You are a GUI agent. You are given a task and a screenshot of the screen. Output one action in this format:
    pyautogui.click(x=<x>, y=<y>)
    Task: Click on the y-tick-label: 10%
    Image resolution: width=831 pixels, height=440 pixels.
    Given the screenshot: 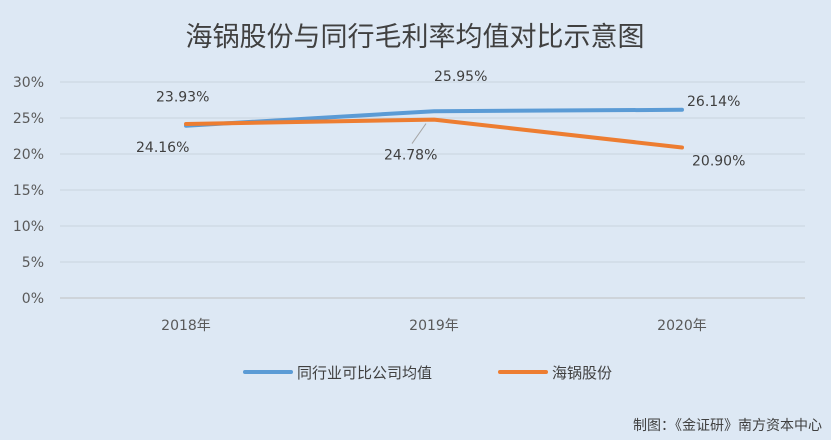 What is the action you would take?
    pyautogui.click(x=28, y=227)
    